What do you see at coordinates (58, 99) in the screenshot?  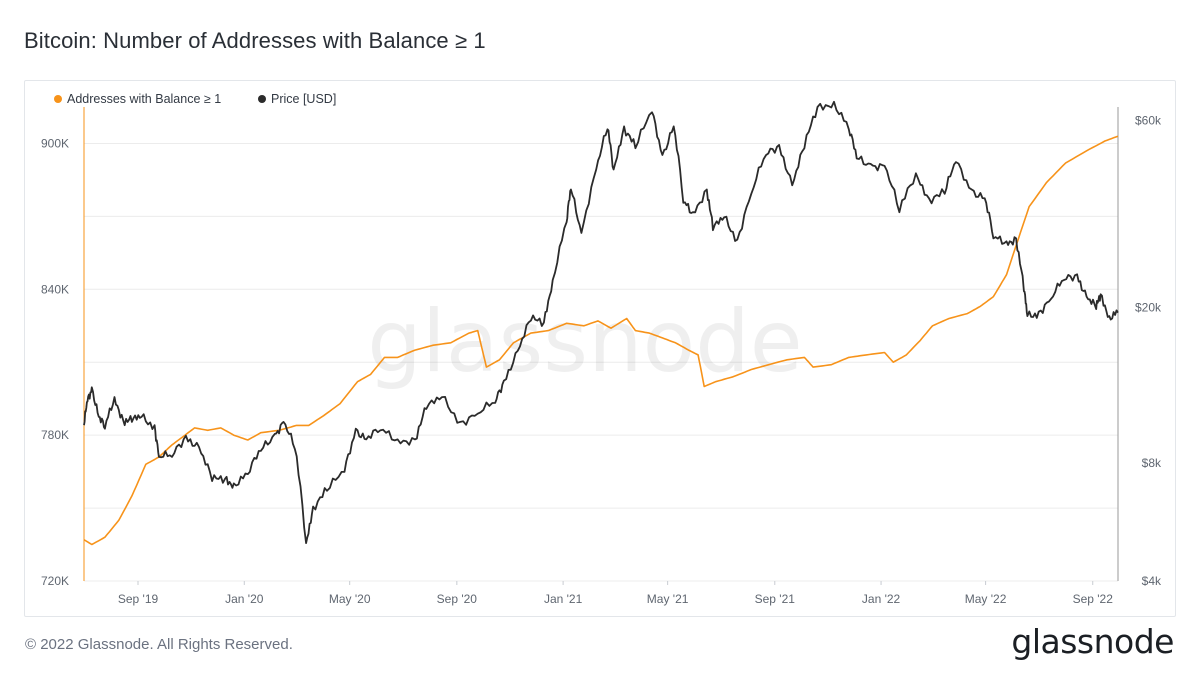 I see `legend-swatch-addresses` at bounding box center [58, 99].